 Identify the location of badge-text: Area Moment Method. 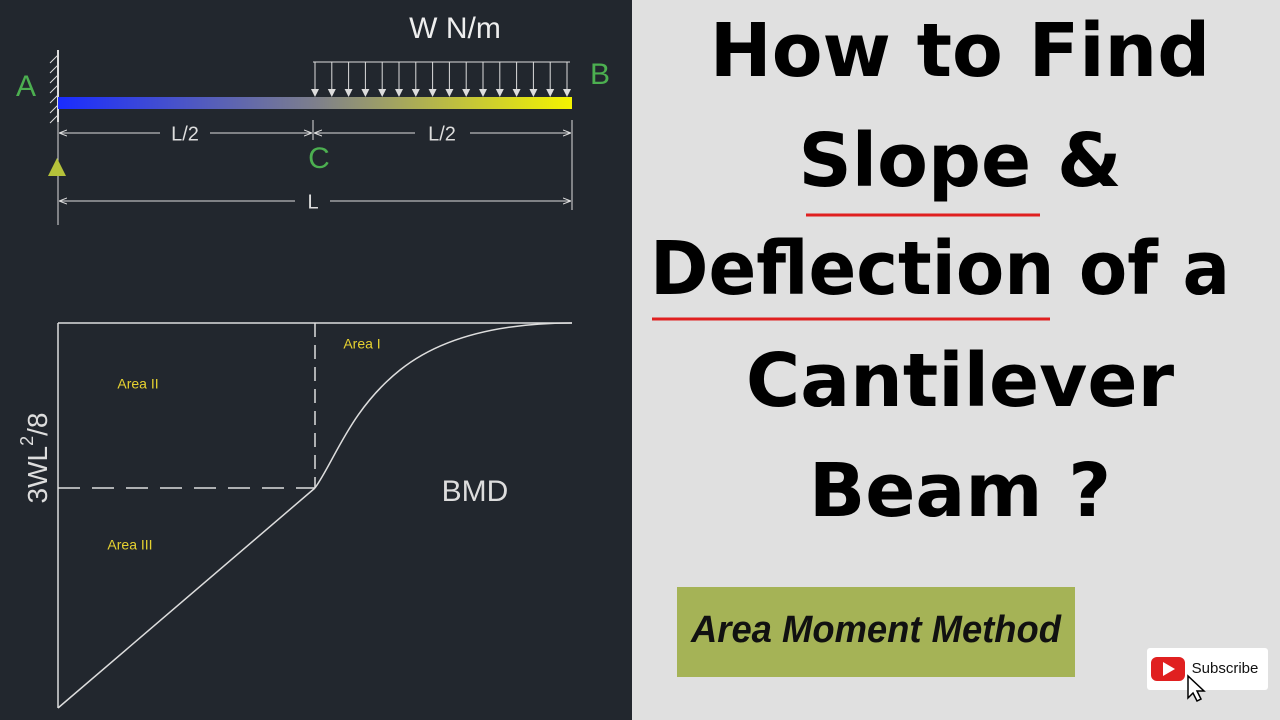
(876, 630).